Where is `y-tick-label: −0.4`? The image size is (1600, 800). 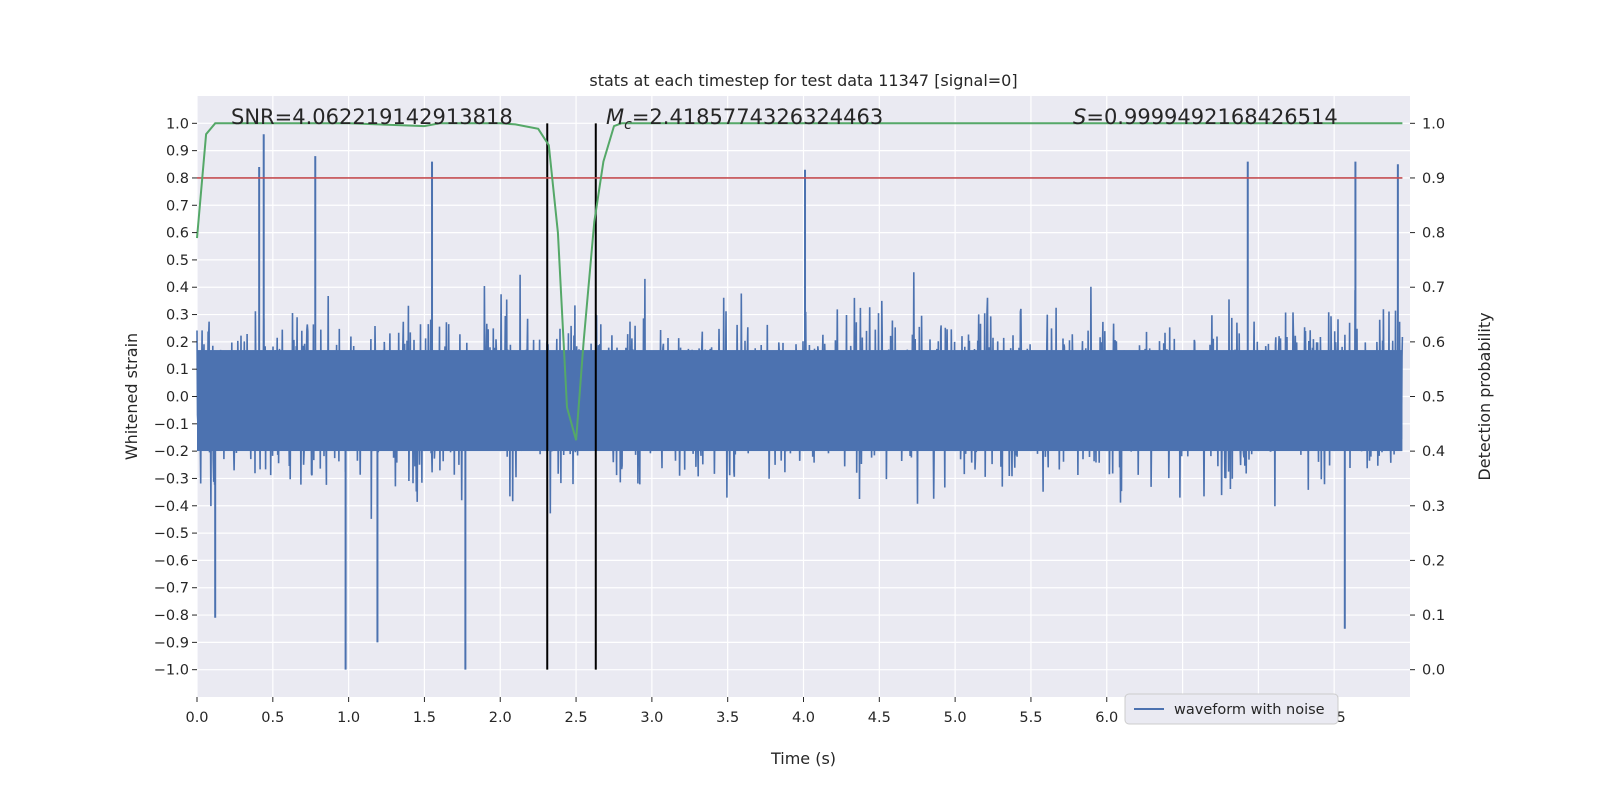 y-tick-label: −0.4 is located at coordinates (171, 507).